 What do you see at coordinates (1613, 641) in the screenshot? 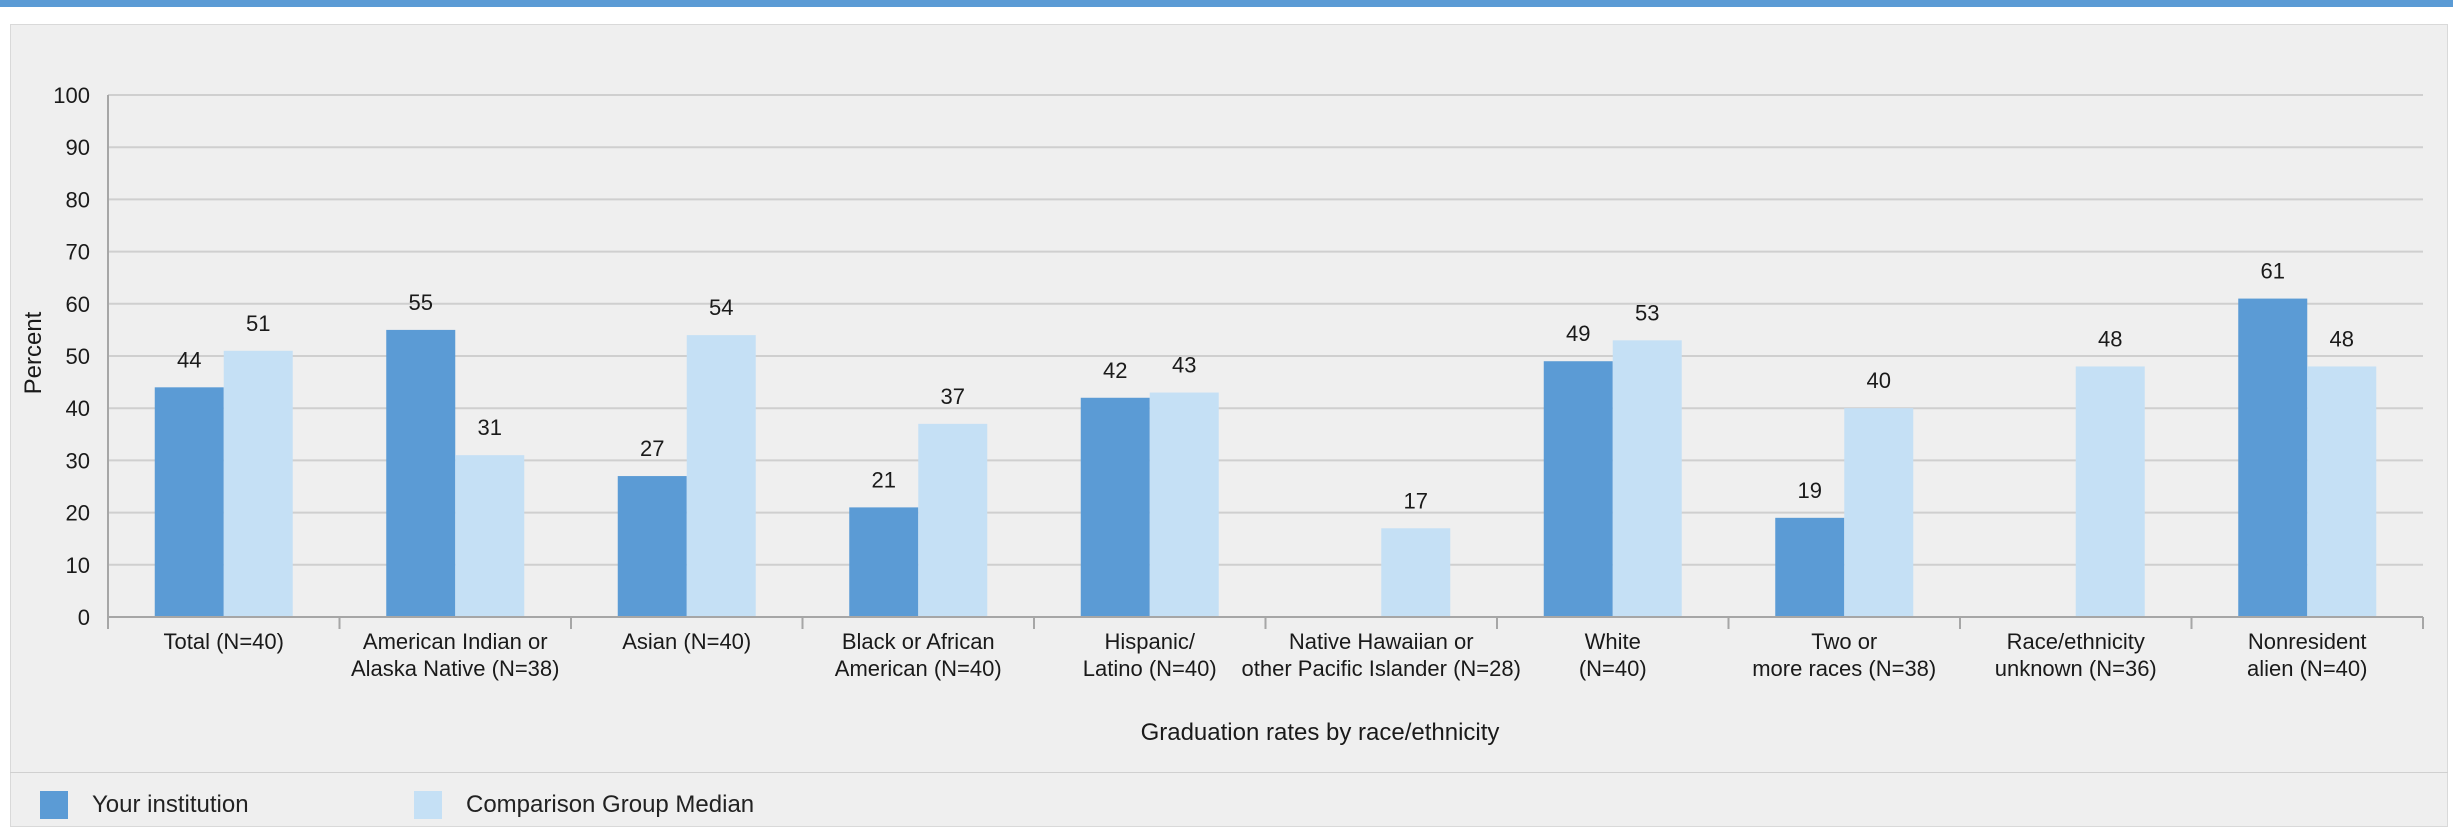
I see `x-tick-label: White` at bounding box center [1613, 641].